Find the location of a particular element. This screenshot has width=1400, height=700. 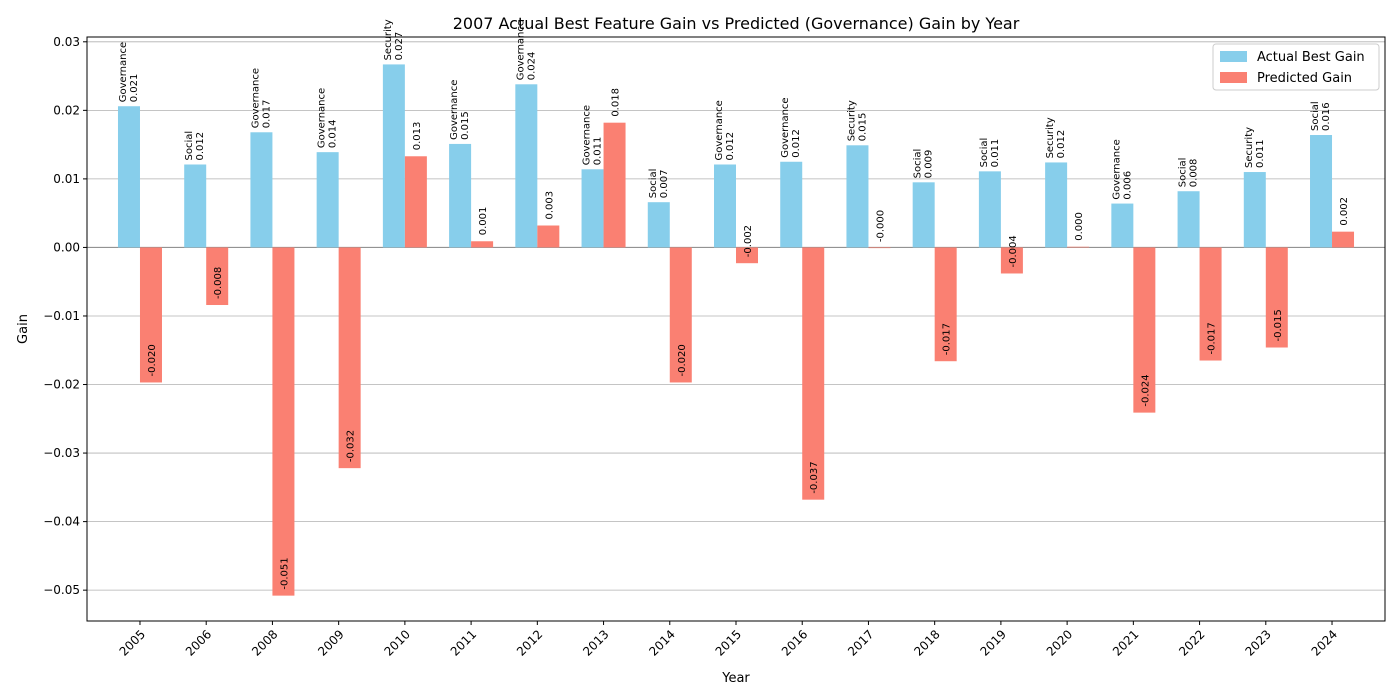

actual-value-label: 0.014 is located at coordinates (333, 134).